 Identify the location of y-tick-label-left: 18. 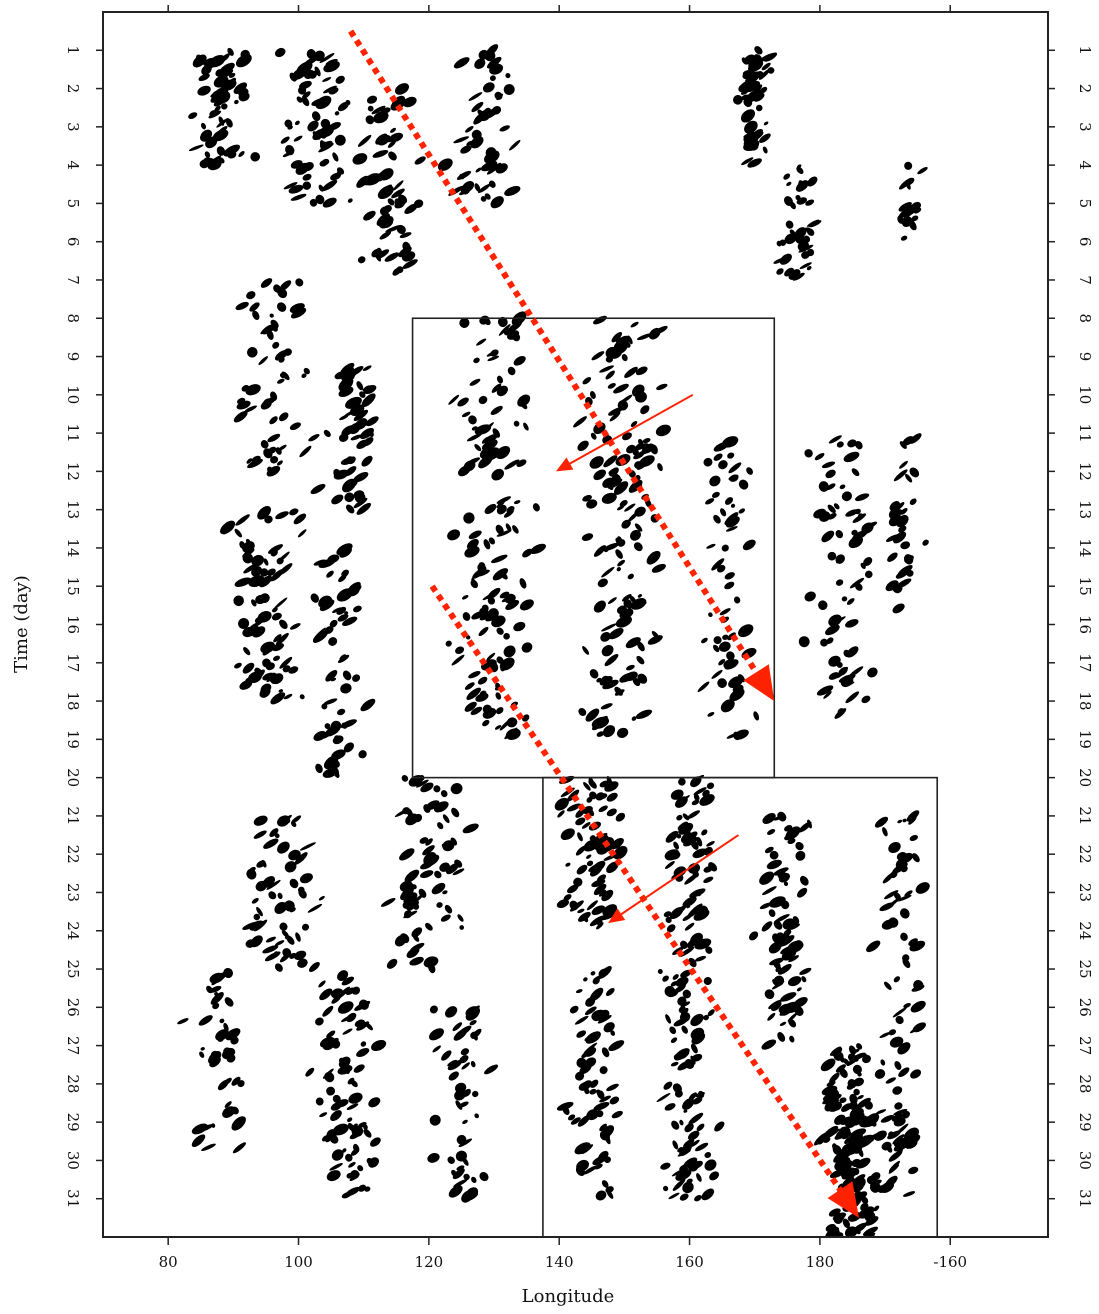
(73, 701).